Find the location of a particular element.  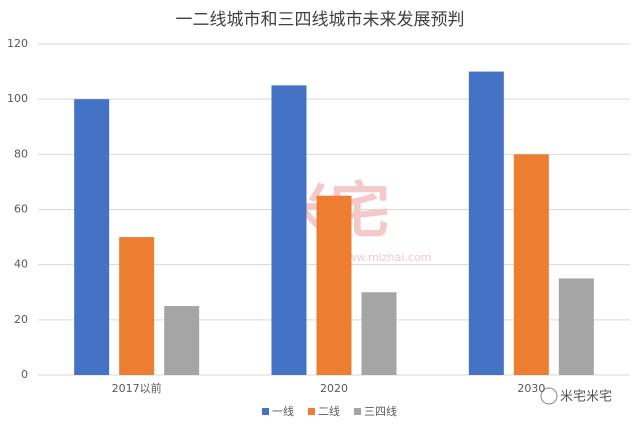

y-tick-label: 40 is located at coordinates (21, 264).